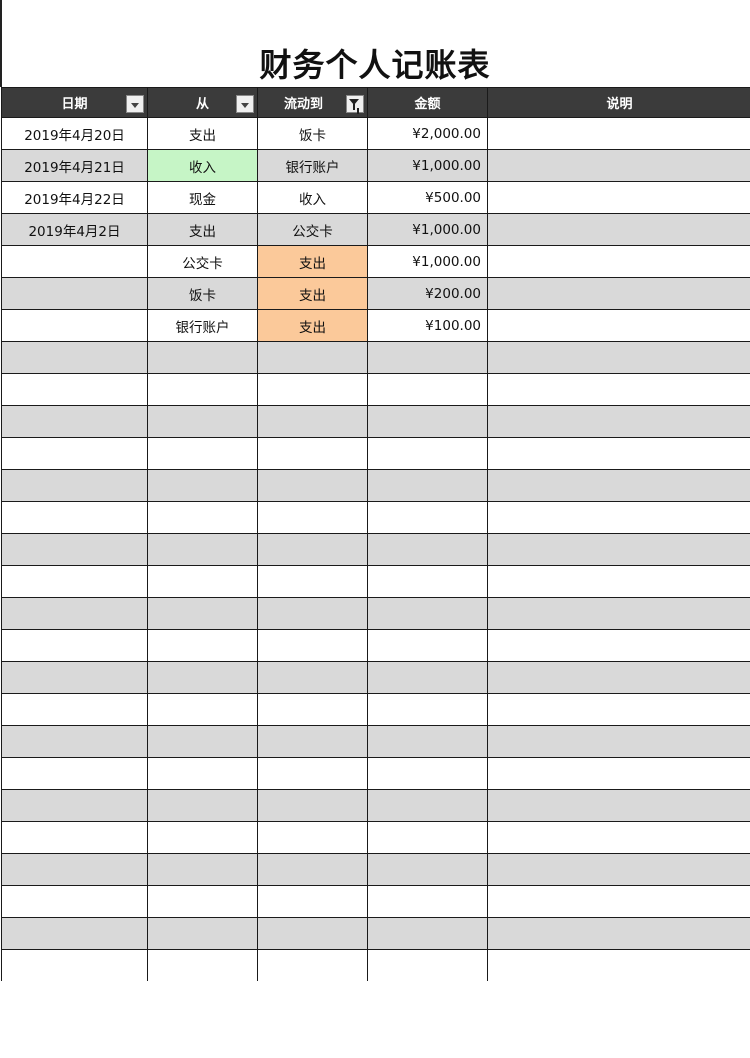  What do you see at coordinates (202, 165) in the screenshot?
I see `cell-from: 收入` at bounding box center [202, 165].